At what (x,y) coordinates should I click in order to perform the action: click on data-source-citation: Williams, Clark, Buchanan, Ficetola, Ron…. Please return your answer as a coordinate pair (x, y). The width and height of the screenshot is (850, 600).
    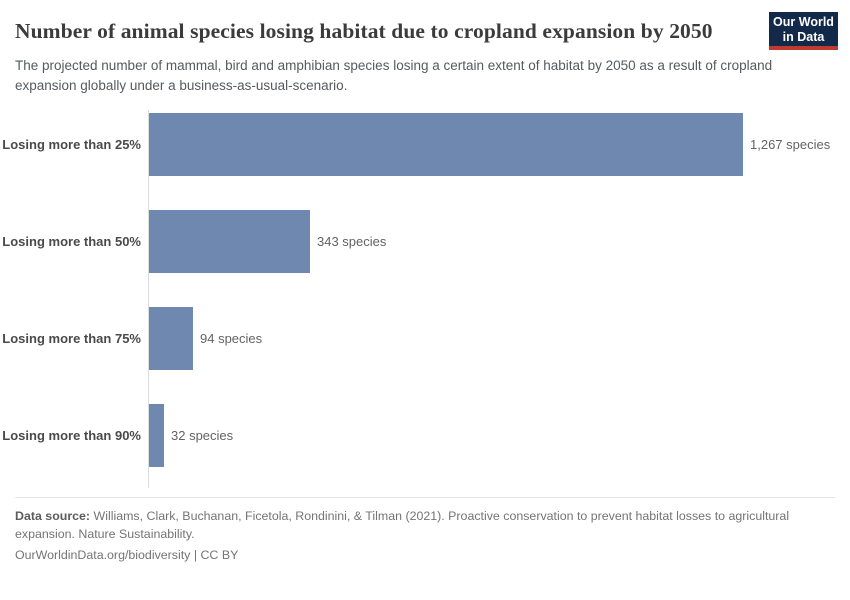
    Looking at the image, I should click on (402, 525).